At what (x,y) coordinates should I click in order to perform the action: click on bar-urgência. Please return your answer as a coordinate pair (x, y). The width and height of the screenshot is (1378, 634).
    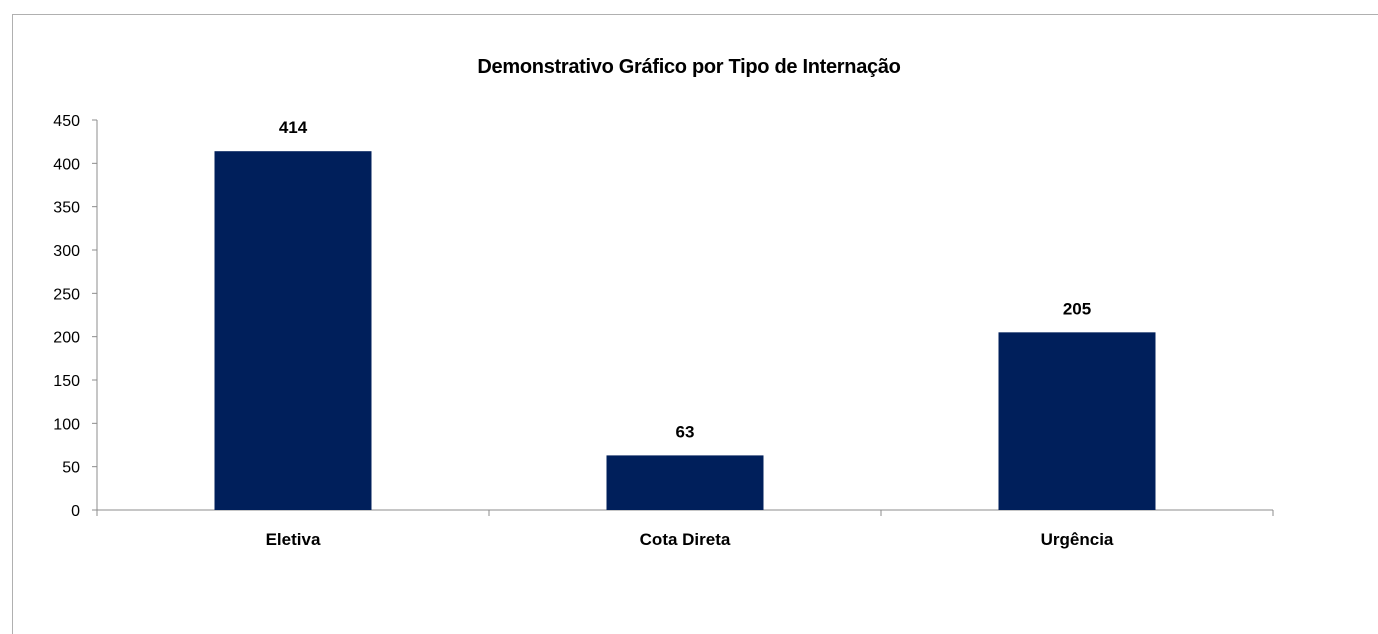
    Looking at the image, I should click on (1077, 421).